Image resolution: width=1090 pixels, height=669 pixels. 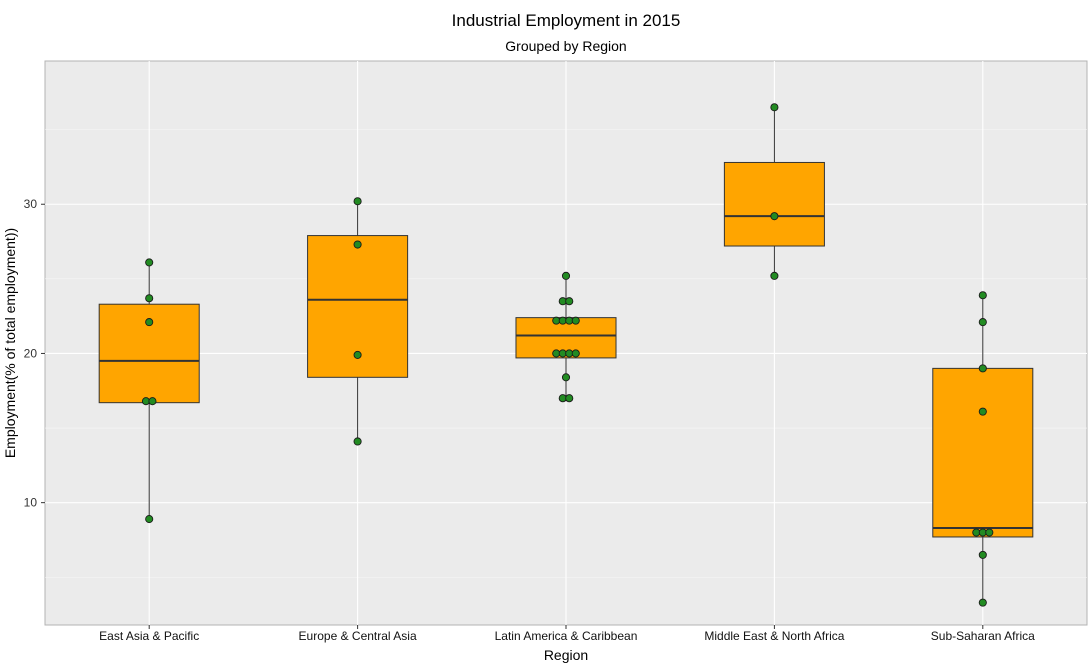 What do you see at coordinates (149, 636) in the screenshot?
I see `x-tick-label: East Asia & Pacific` at bounding box center [149, 636].